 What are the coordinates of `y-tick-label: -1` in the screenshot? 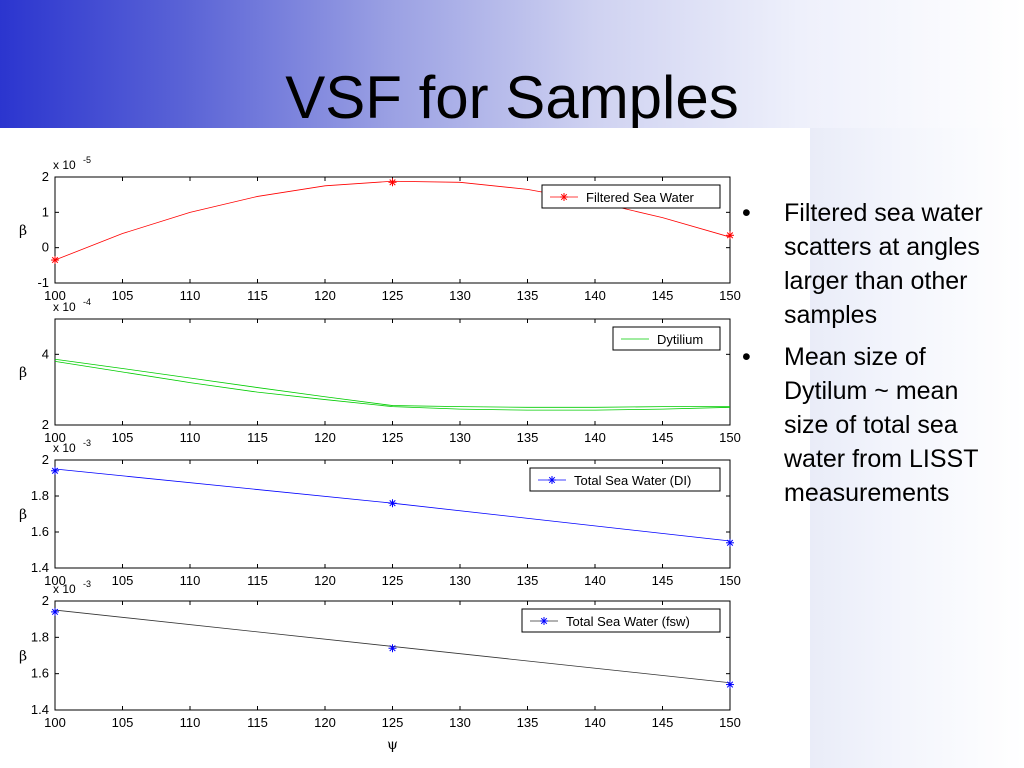 It's located at (43, 282).